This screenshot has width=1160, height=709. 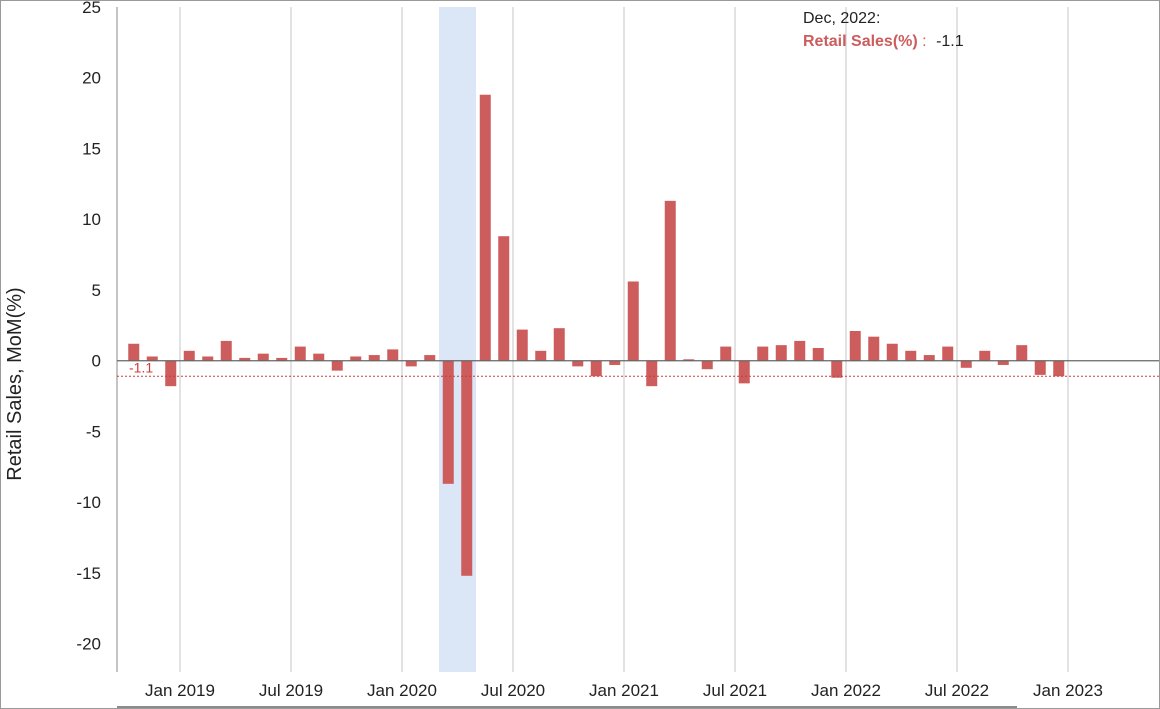 I want to click on tooltip-date: Dec, 2022:, so click(x=841, y=18).